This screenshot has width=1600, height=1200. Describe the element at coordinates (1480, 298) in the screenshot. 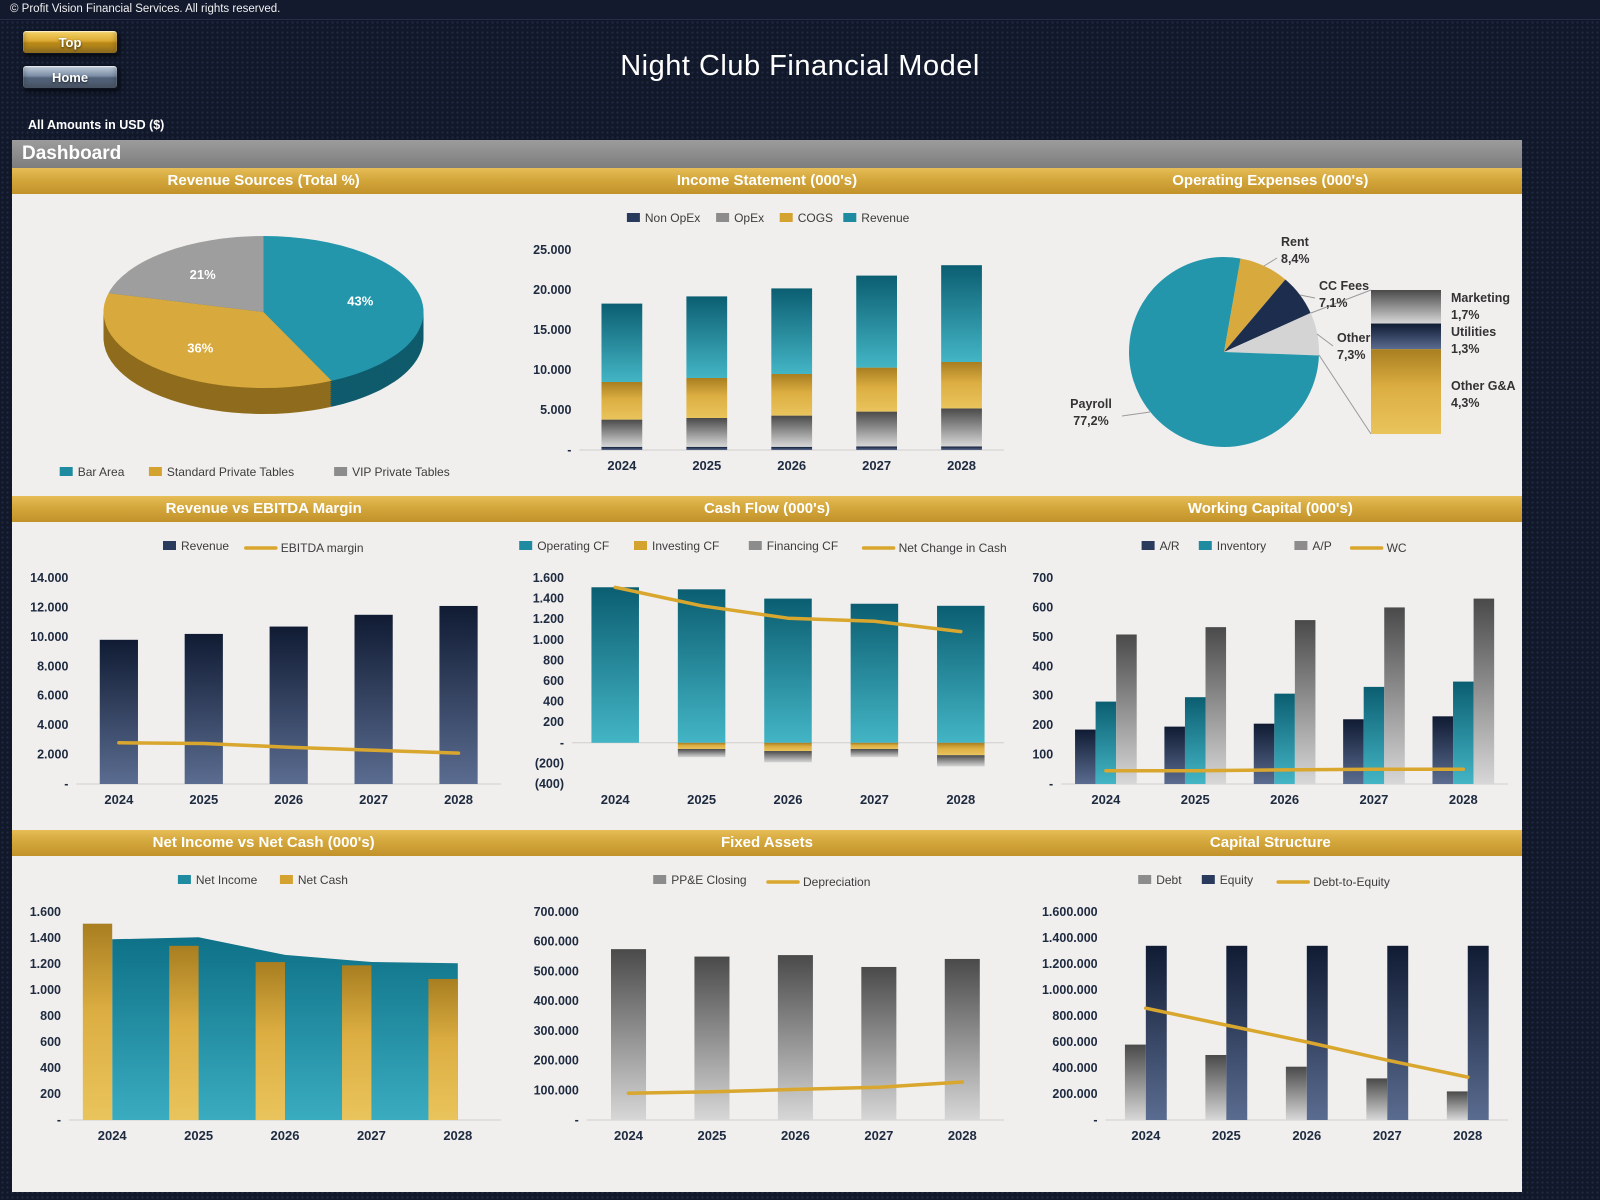

I see `svg-text: Marketing` at that location.